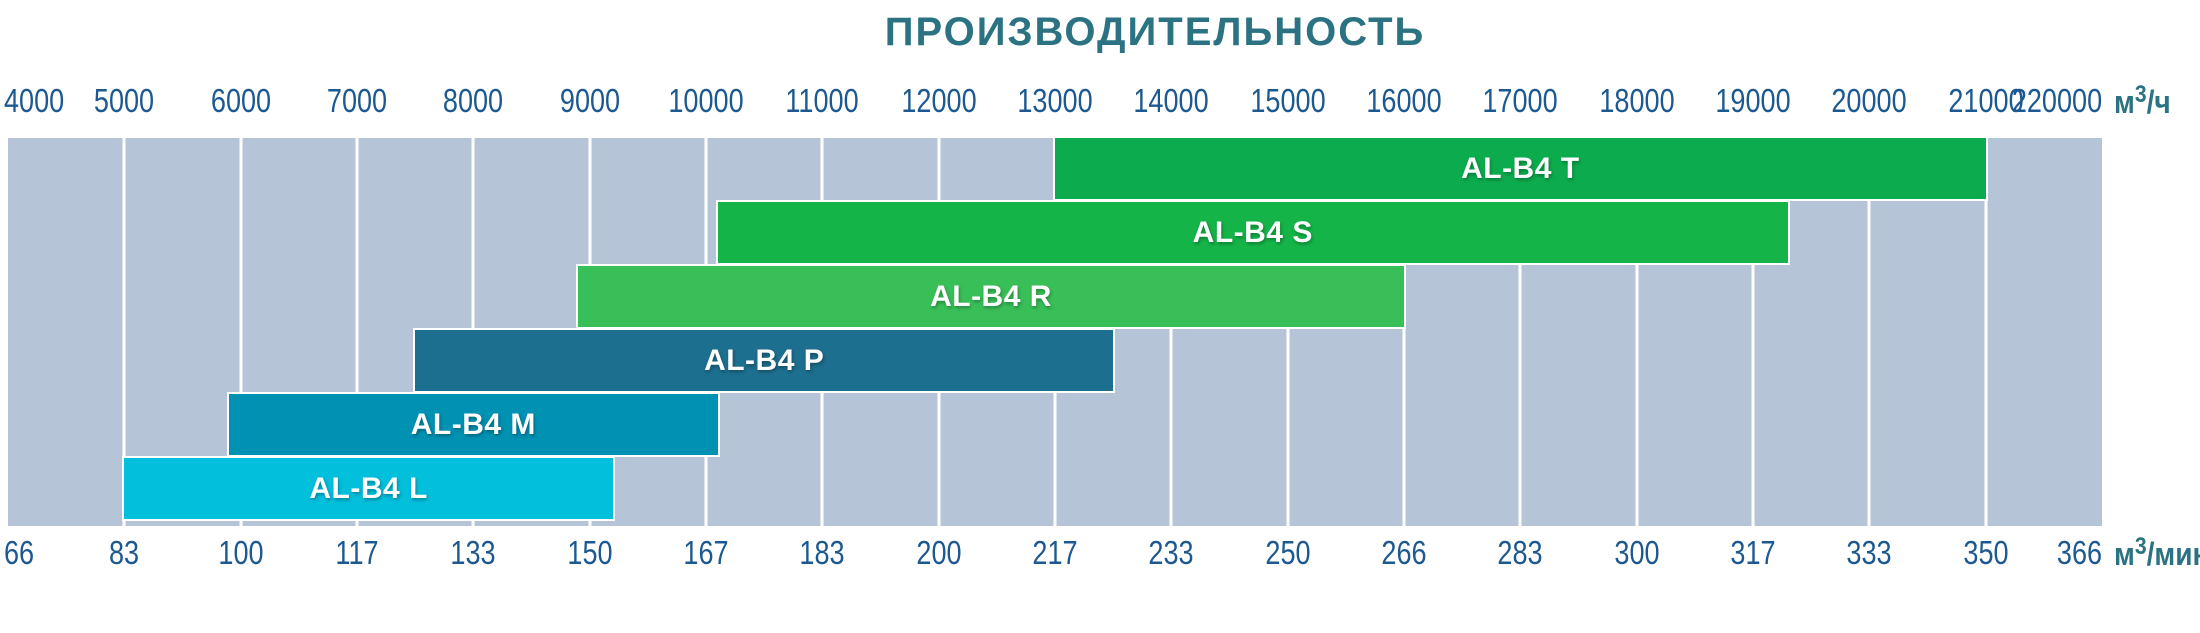 This screenshot has height=633, width=2200. What do you see at coordinates (241, 552) in the screenshot?
I see `bottom-axis-tick: 100` at bounding box center [241, 552].